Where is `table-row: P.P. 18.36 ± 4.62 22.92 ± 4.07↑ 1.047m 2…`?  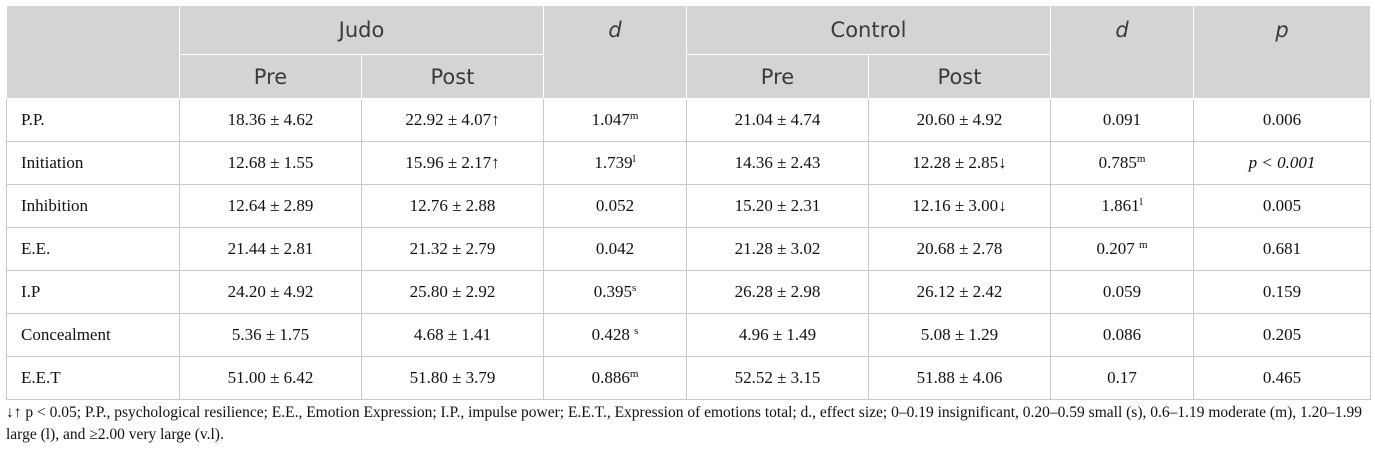 table-row: P.P. 18.36 ± 4.62 22.92 ± 4.07↑ 1.047m 2… is located at coordinates (689, 120).